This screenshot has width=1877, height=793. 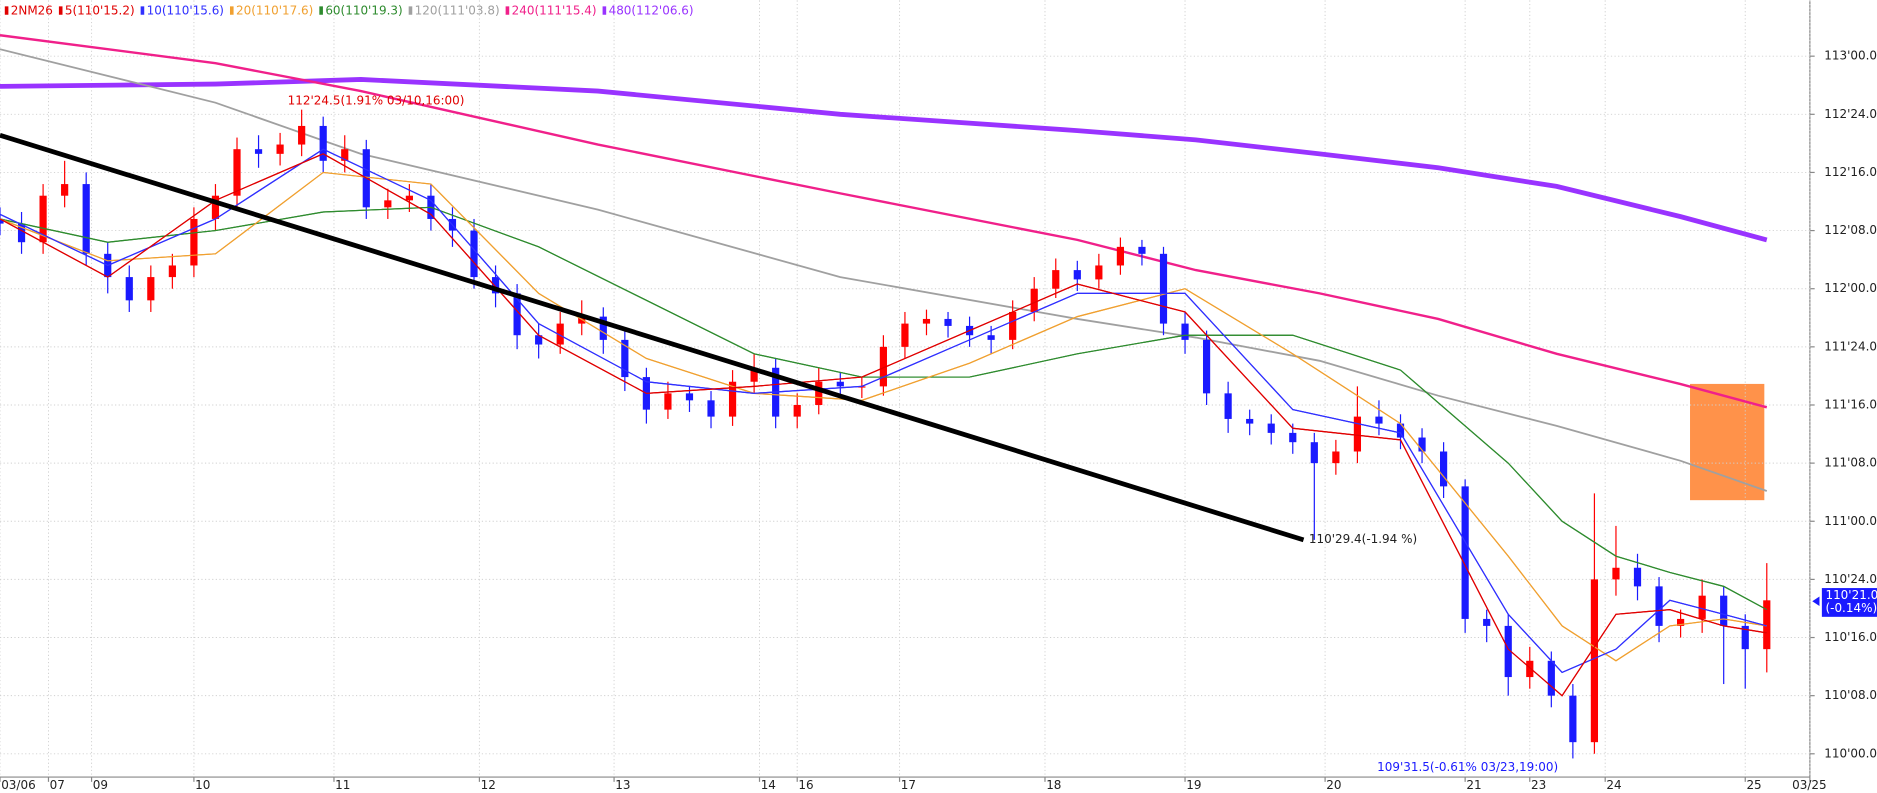 What do you see at coordinates (1850, 463) in the screenshot?
I see `y-tick-label: 111'08.0` at bounding box center [1850, 463].